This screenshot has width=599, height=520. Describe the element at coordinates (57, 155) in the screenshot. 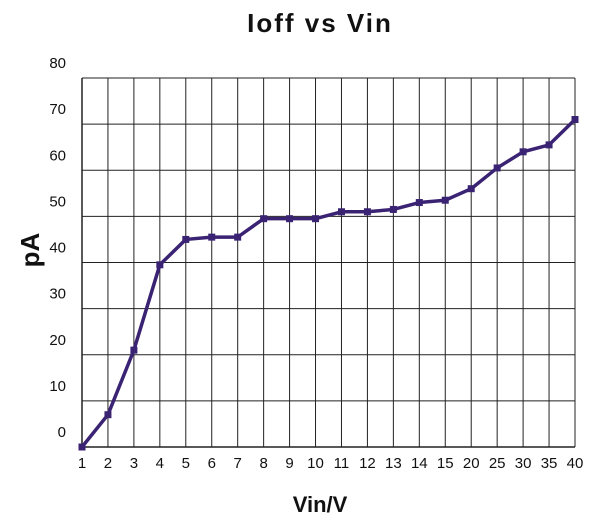

I see `y-tick-label: 60` at that location.